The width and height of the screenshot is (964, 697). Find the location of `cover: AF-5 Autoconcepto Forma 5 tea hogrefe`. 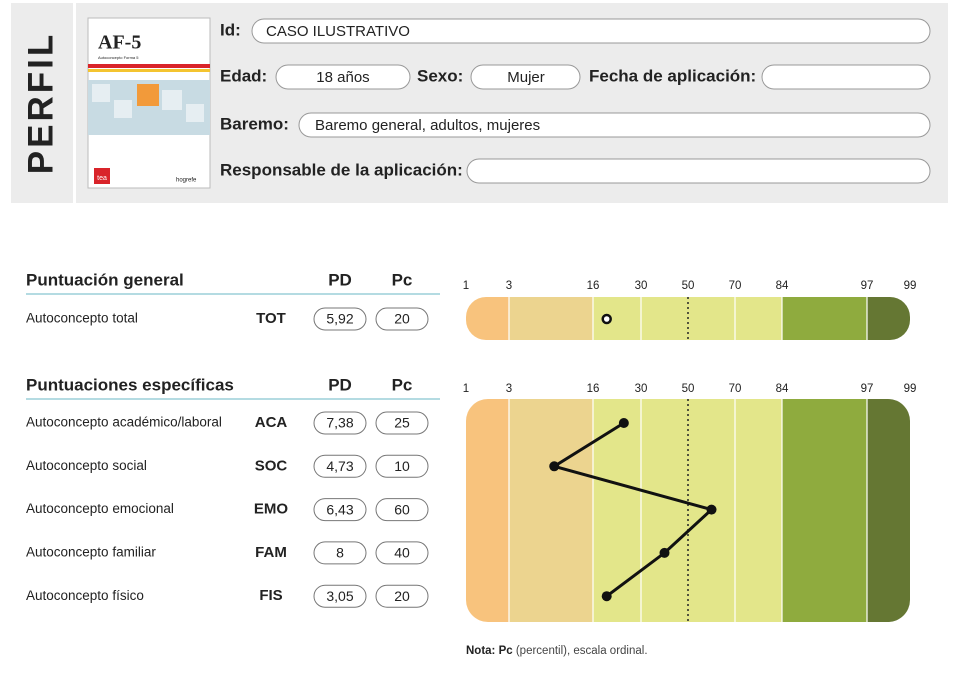

cover: AF-5 Autoconcepto Forma 5 tea hogrefe is located at coordinates (149, 103).